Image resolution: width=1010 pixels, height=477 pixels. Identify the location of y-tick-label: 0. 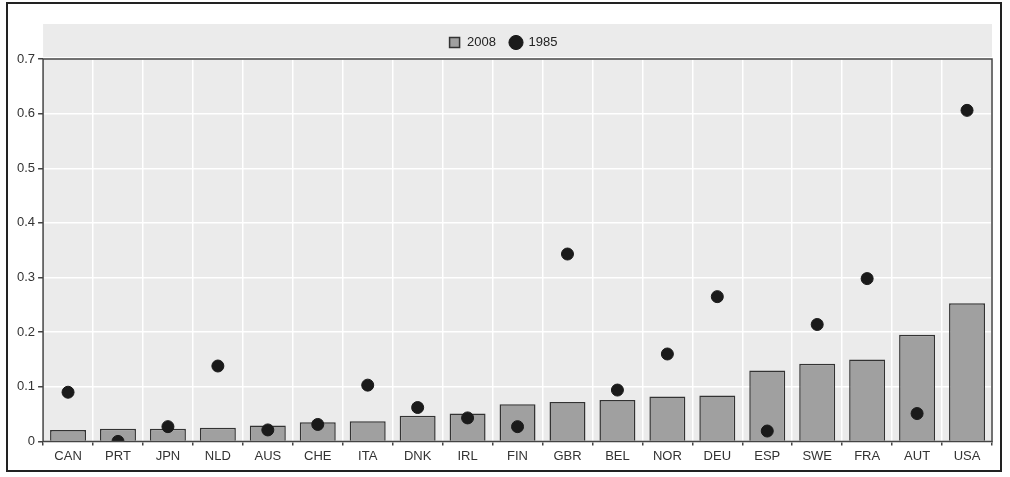
(31, 440).